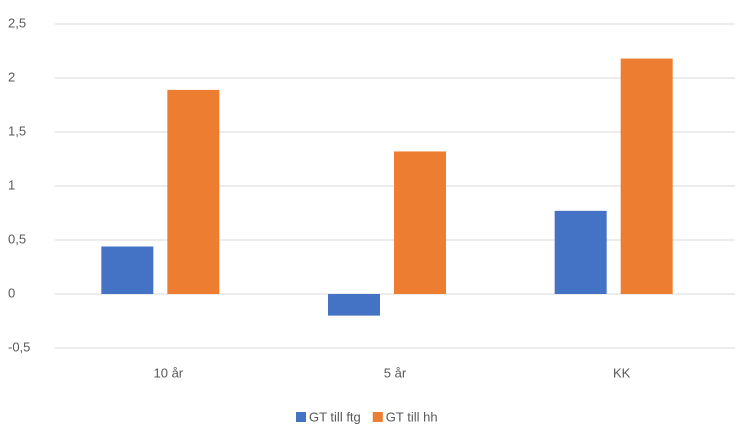 This screenshot has width=739, height=427. What do you see at coordinates (19, 346) in the screenshot?
I see `y-tick-label: -0,5` at bounding box center [19, 346].